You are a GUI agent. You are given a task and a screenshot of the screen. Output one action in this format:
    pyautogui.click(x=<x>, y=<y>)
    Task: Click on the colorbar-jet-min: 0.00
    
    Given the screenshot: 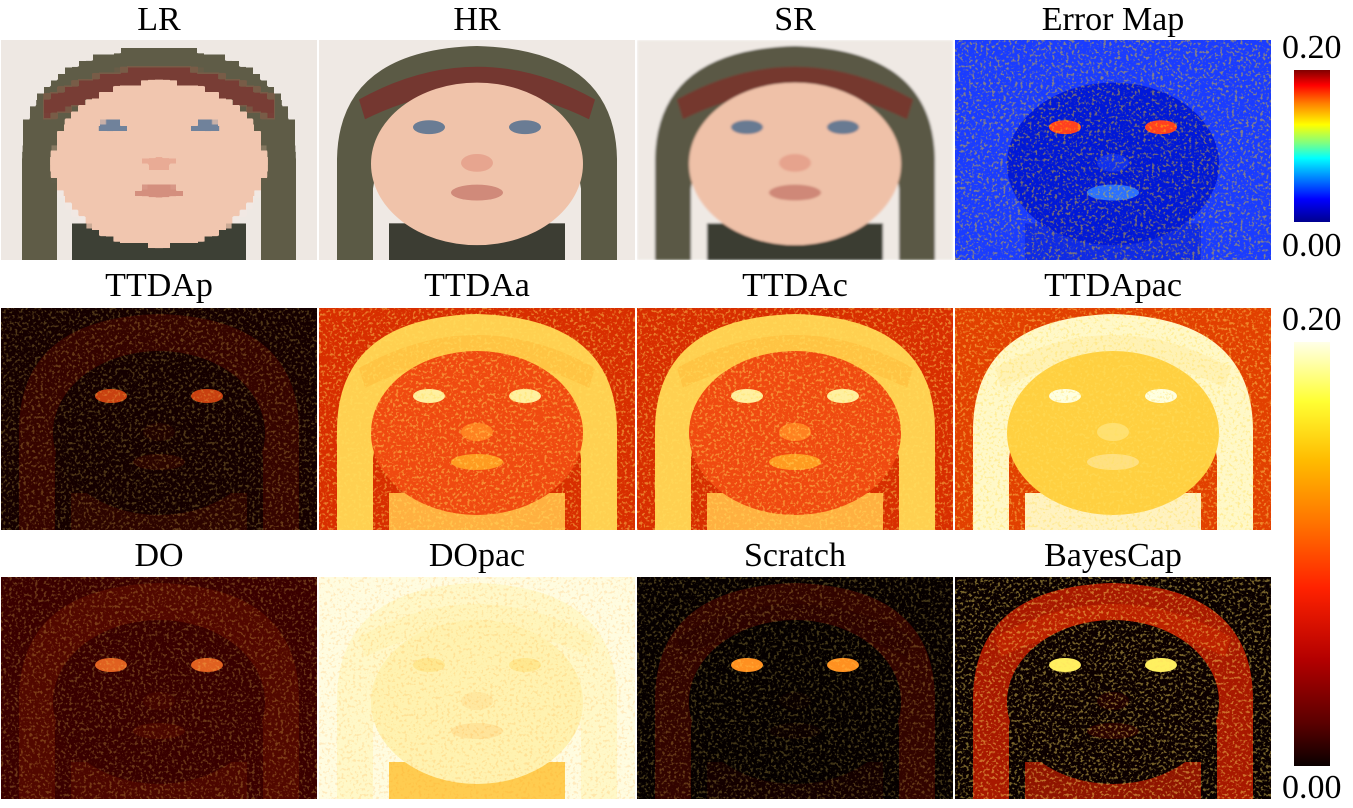 What is the action you would take?
    pyautogui.click(x=1312, y=245)
    